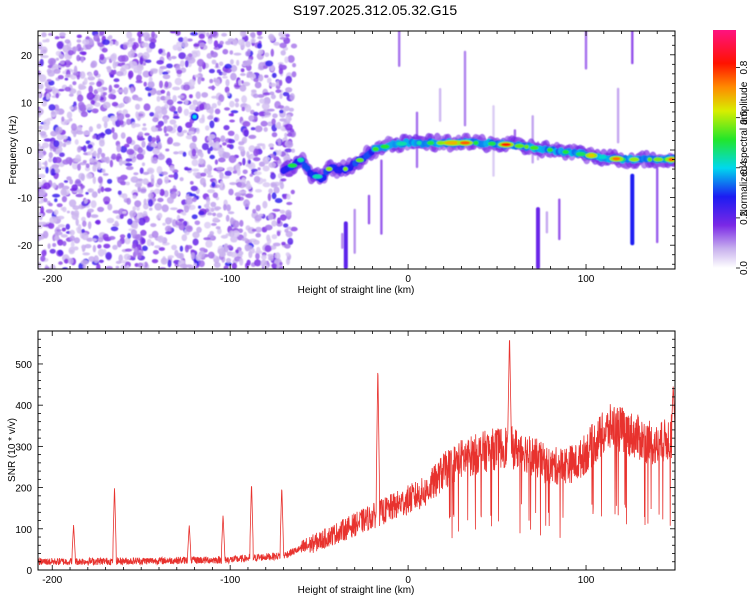 This screenshot has width=750, height=600. Describe the element at coordinates (25, 199) in the screenshot. I see `y-tick-label: -10` at that location.